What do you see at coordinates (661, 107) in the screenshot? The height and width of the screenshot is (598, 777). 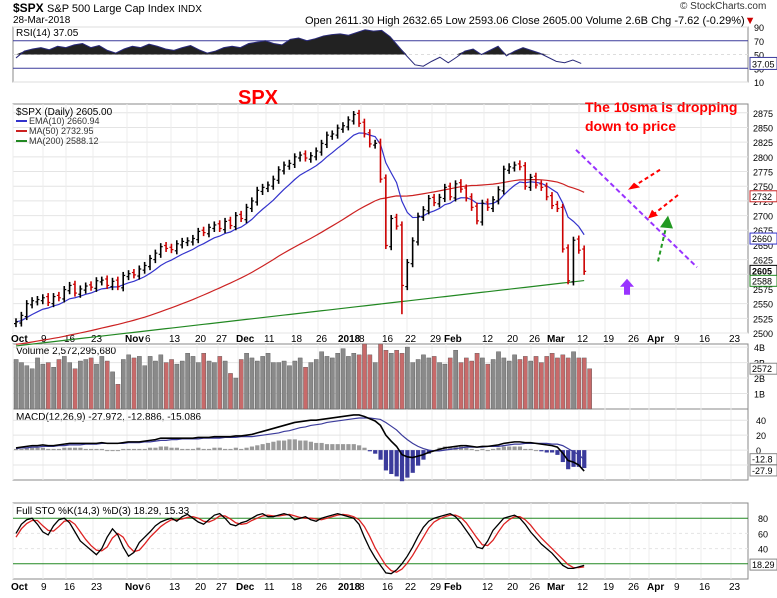 I see `annotation-line-1: The 10sma is dropping` at bounding box center [661, 107].